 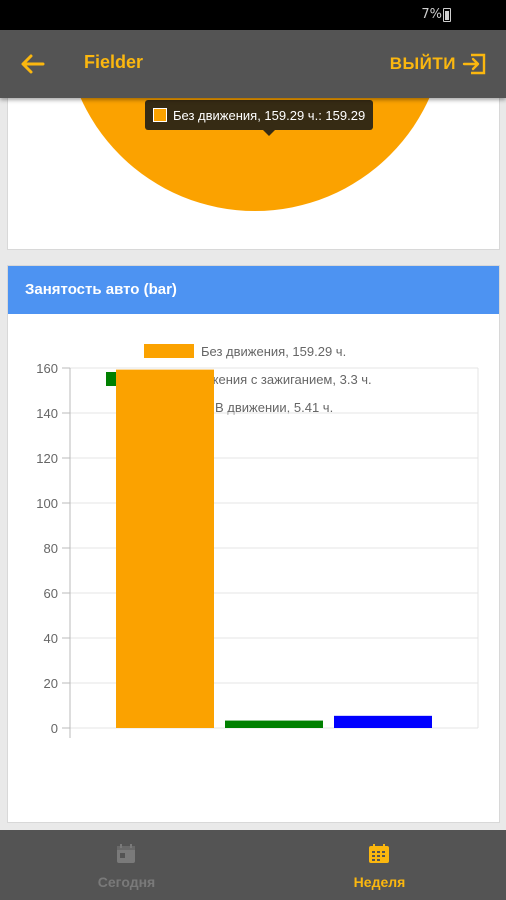 I want to click on y-tick-label-7: 140, so click(x=47, y=413).